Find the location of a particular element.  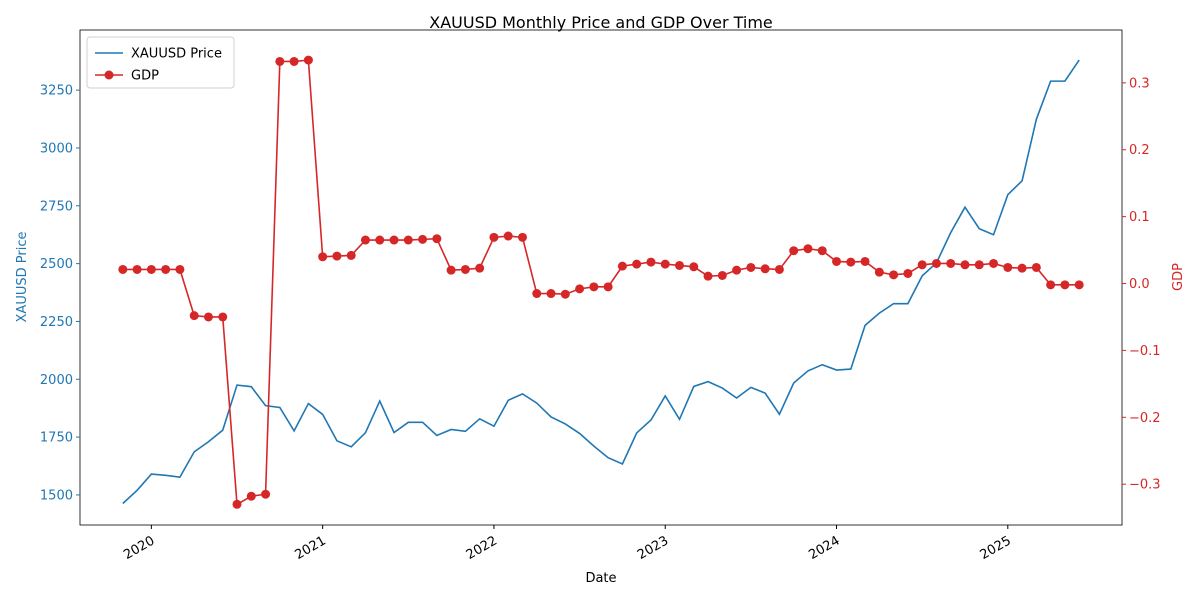

y2-tick-label: −0.1 is located at coordinates (1145, 351).